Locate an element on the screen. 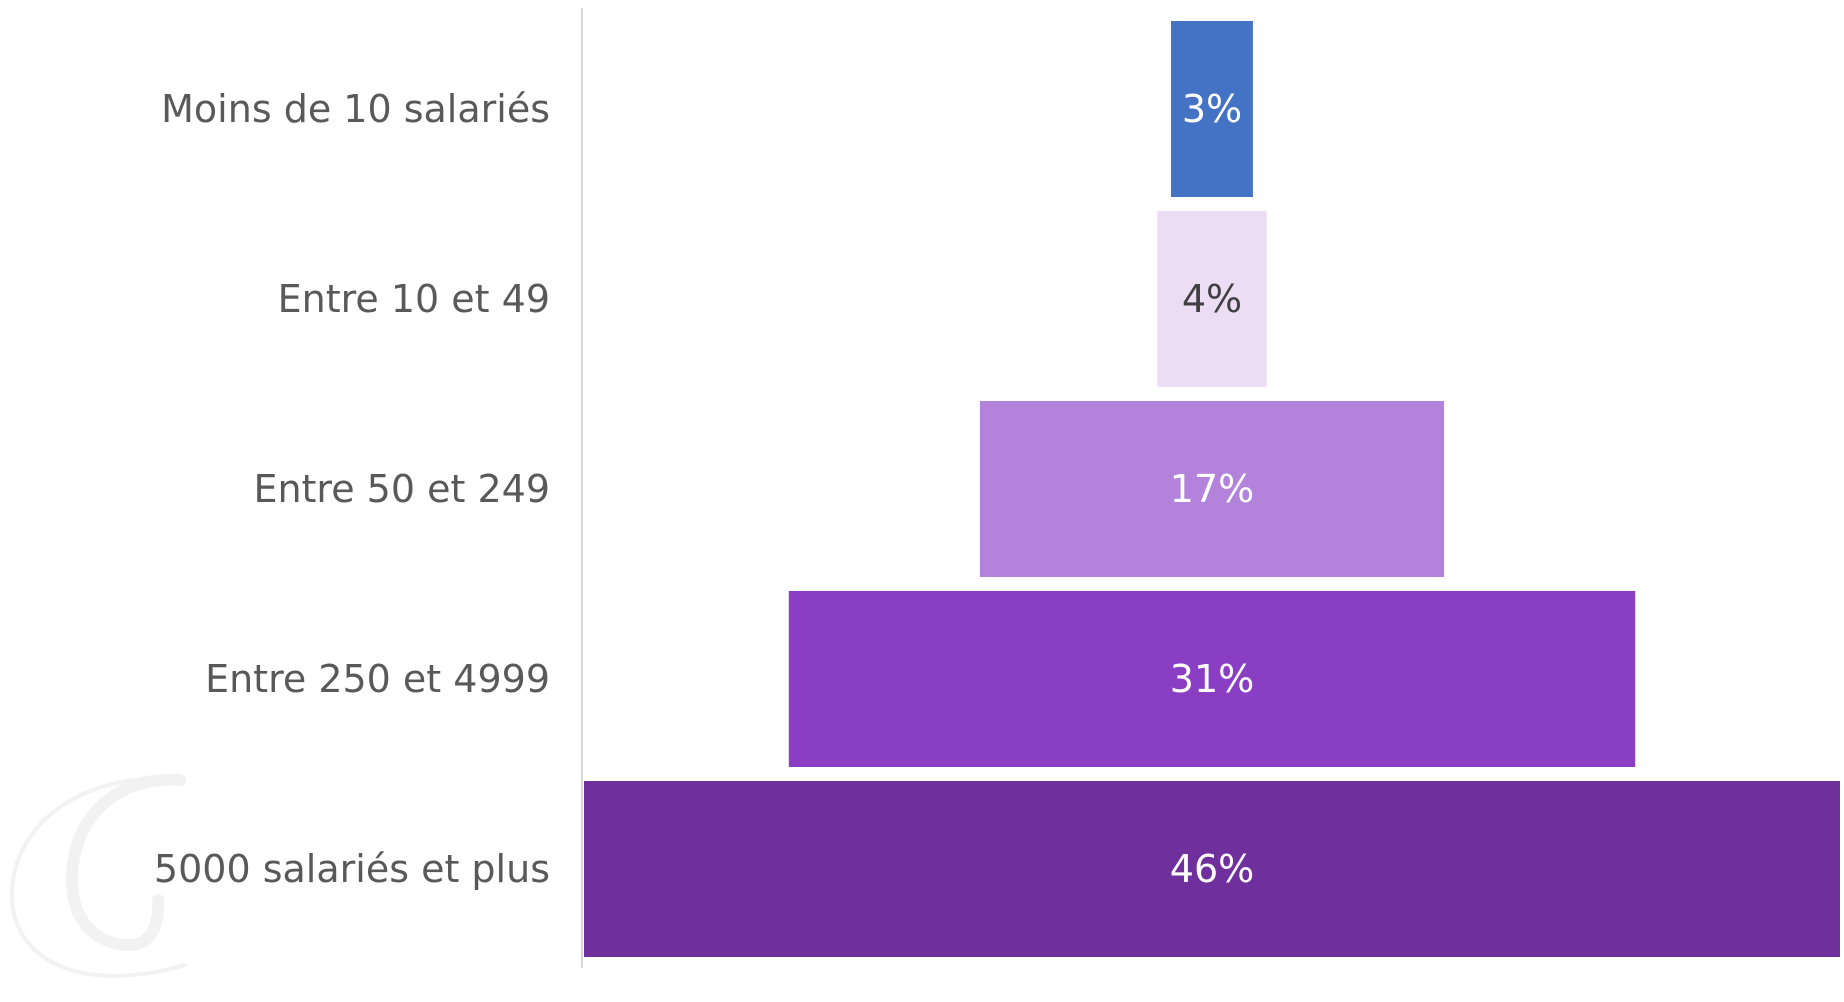 The height and width of the screenshot is (1002, 1844). value-labels-group: 3% 4% 17% 31% 46% is located at coordinates (1212, 489).